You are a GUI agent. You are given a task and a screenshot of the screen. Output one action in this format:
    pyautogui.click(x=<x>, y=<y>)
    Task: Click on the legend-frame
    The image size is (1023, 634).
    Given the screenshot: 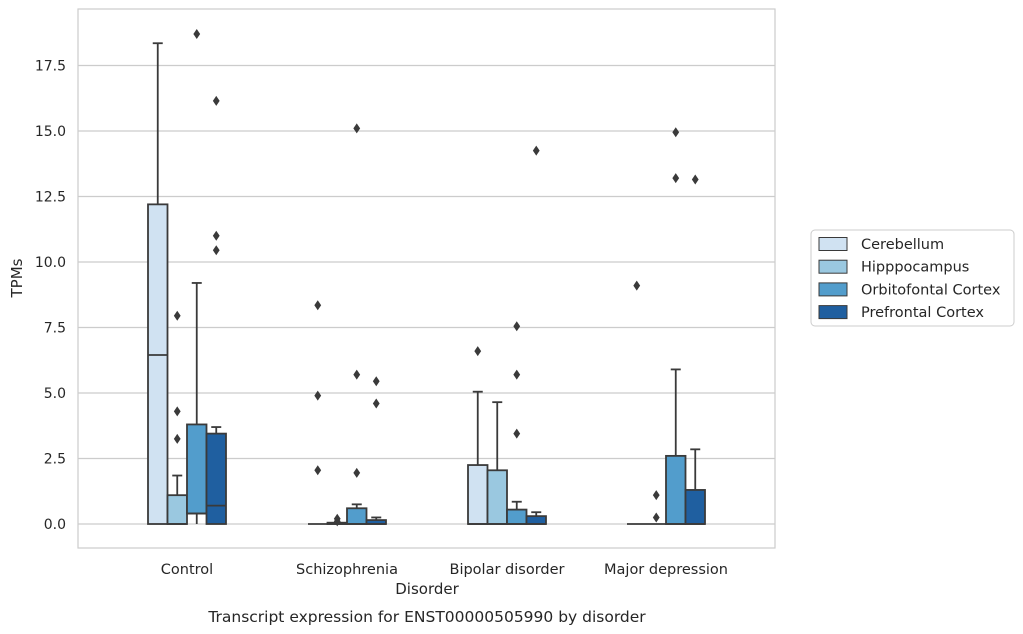 What is the action you would take?
    pyautogui.click(x=912, y=278)
    